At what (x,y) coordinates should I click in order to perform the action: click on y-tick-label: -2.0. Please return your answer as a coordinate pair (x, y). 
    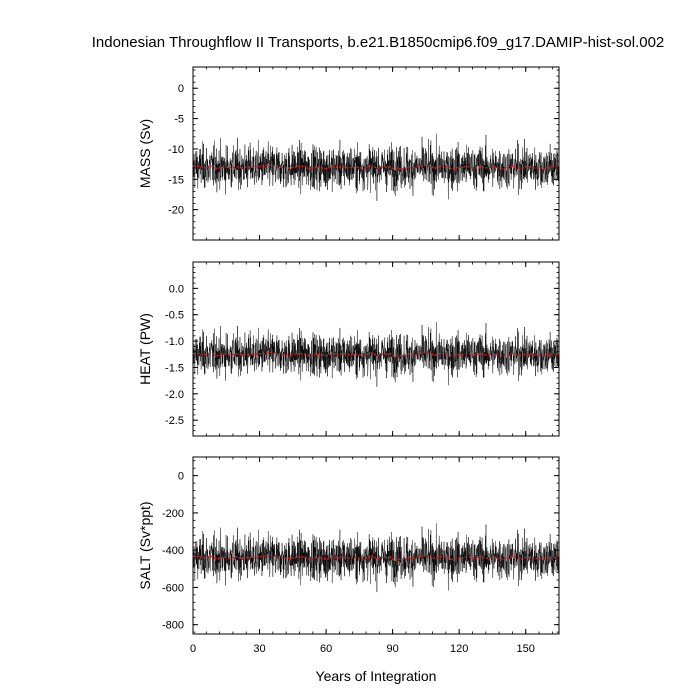
    Looking at the image, I should click on (174, 395).